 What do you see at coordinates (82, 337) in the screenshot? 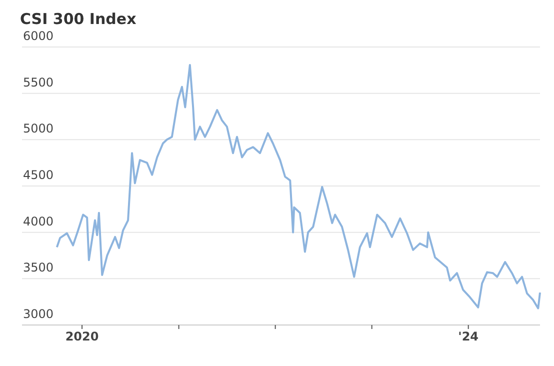
I see `x-tick-label: 2020` at bounding box center [82, 337].